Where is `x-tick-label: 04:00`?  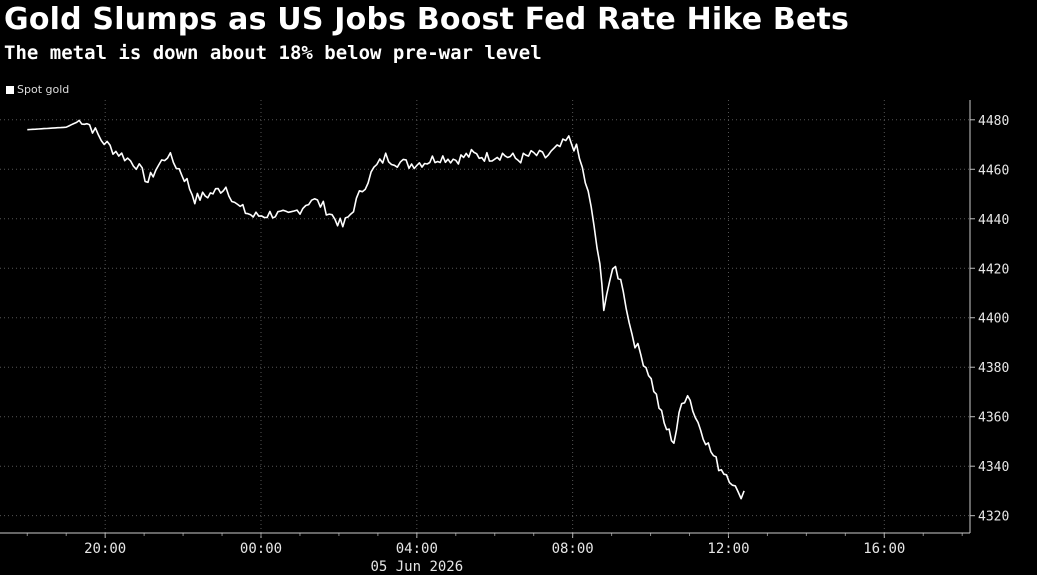
x-tick-label: 04:00 is located at coordinates (417, 549).